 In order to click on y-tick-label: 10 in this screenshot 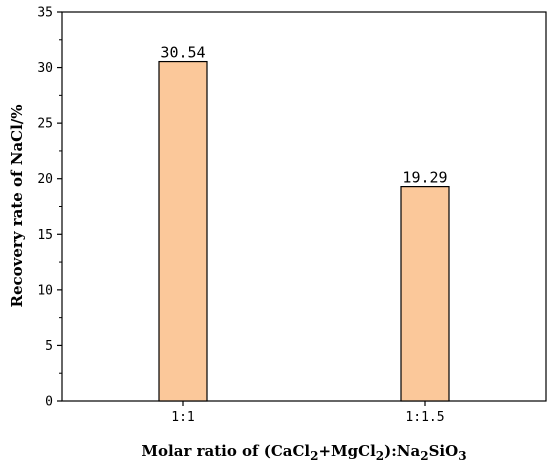, I will do `click(45, 290)`.